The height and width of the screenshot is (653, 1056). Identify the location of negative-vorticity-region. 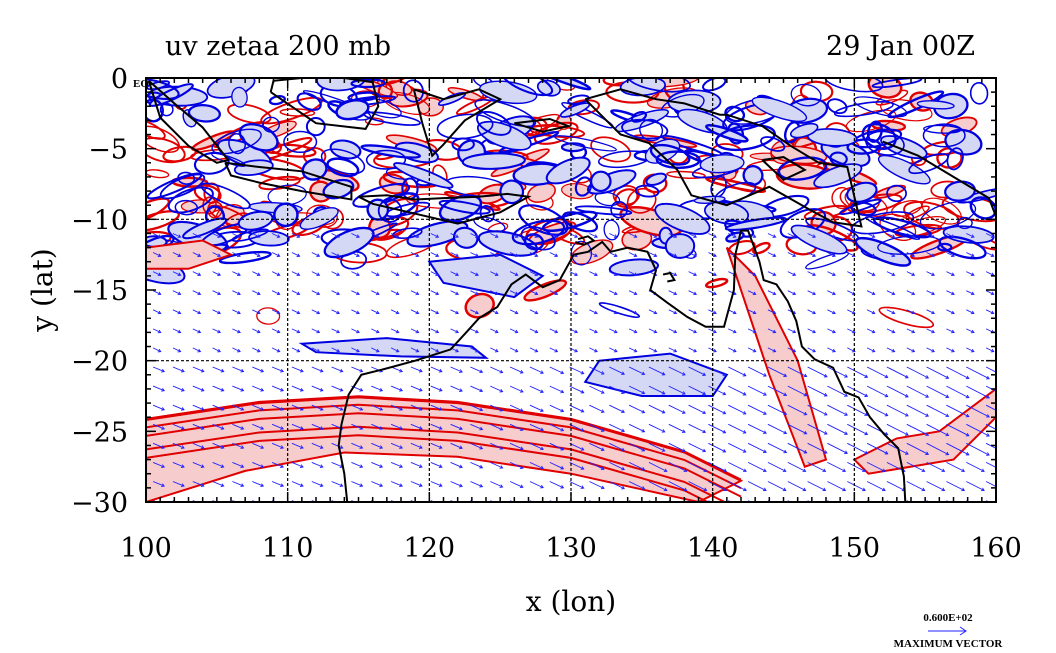
(486, 276).